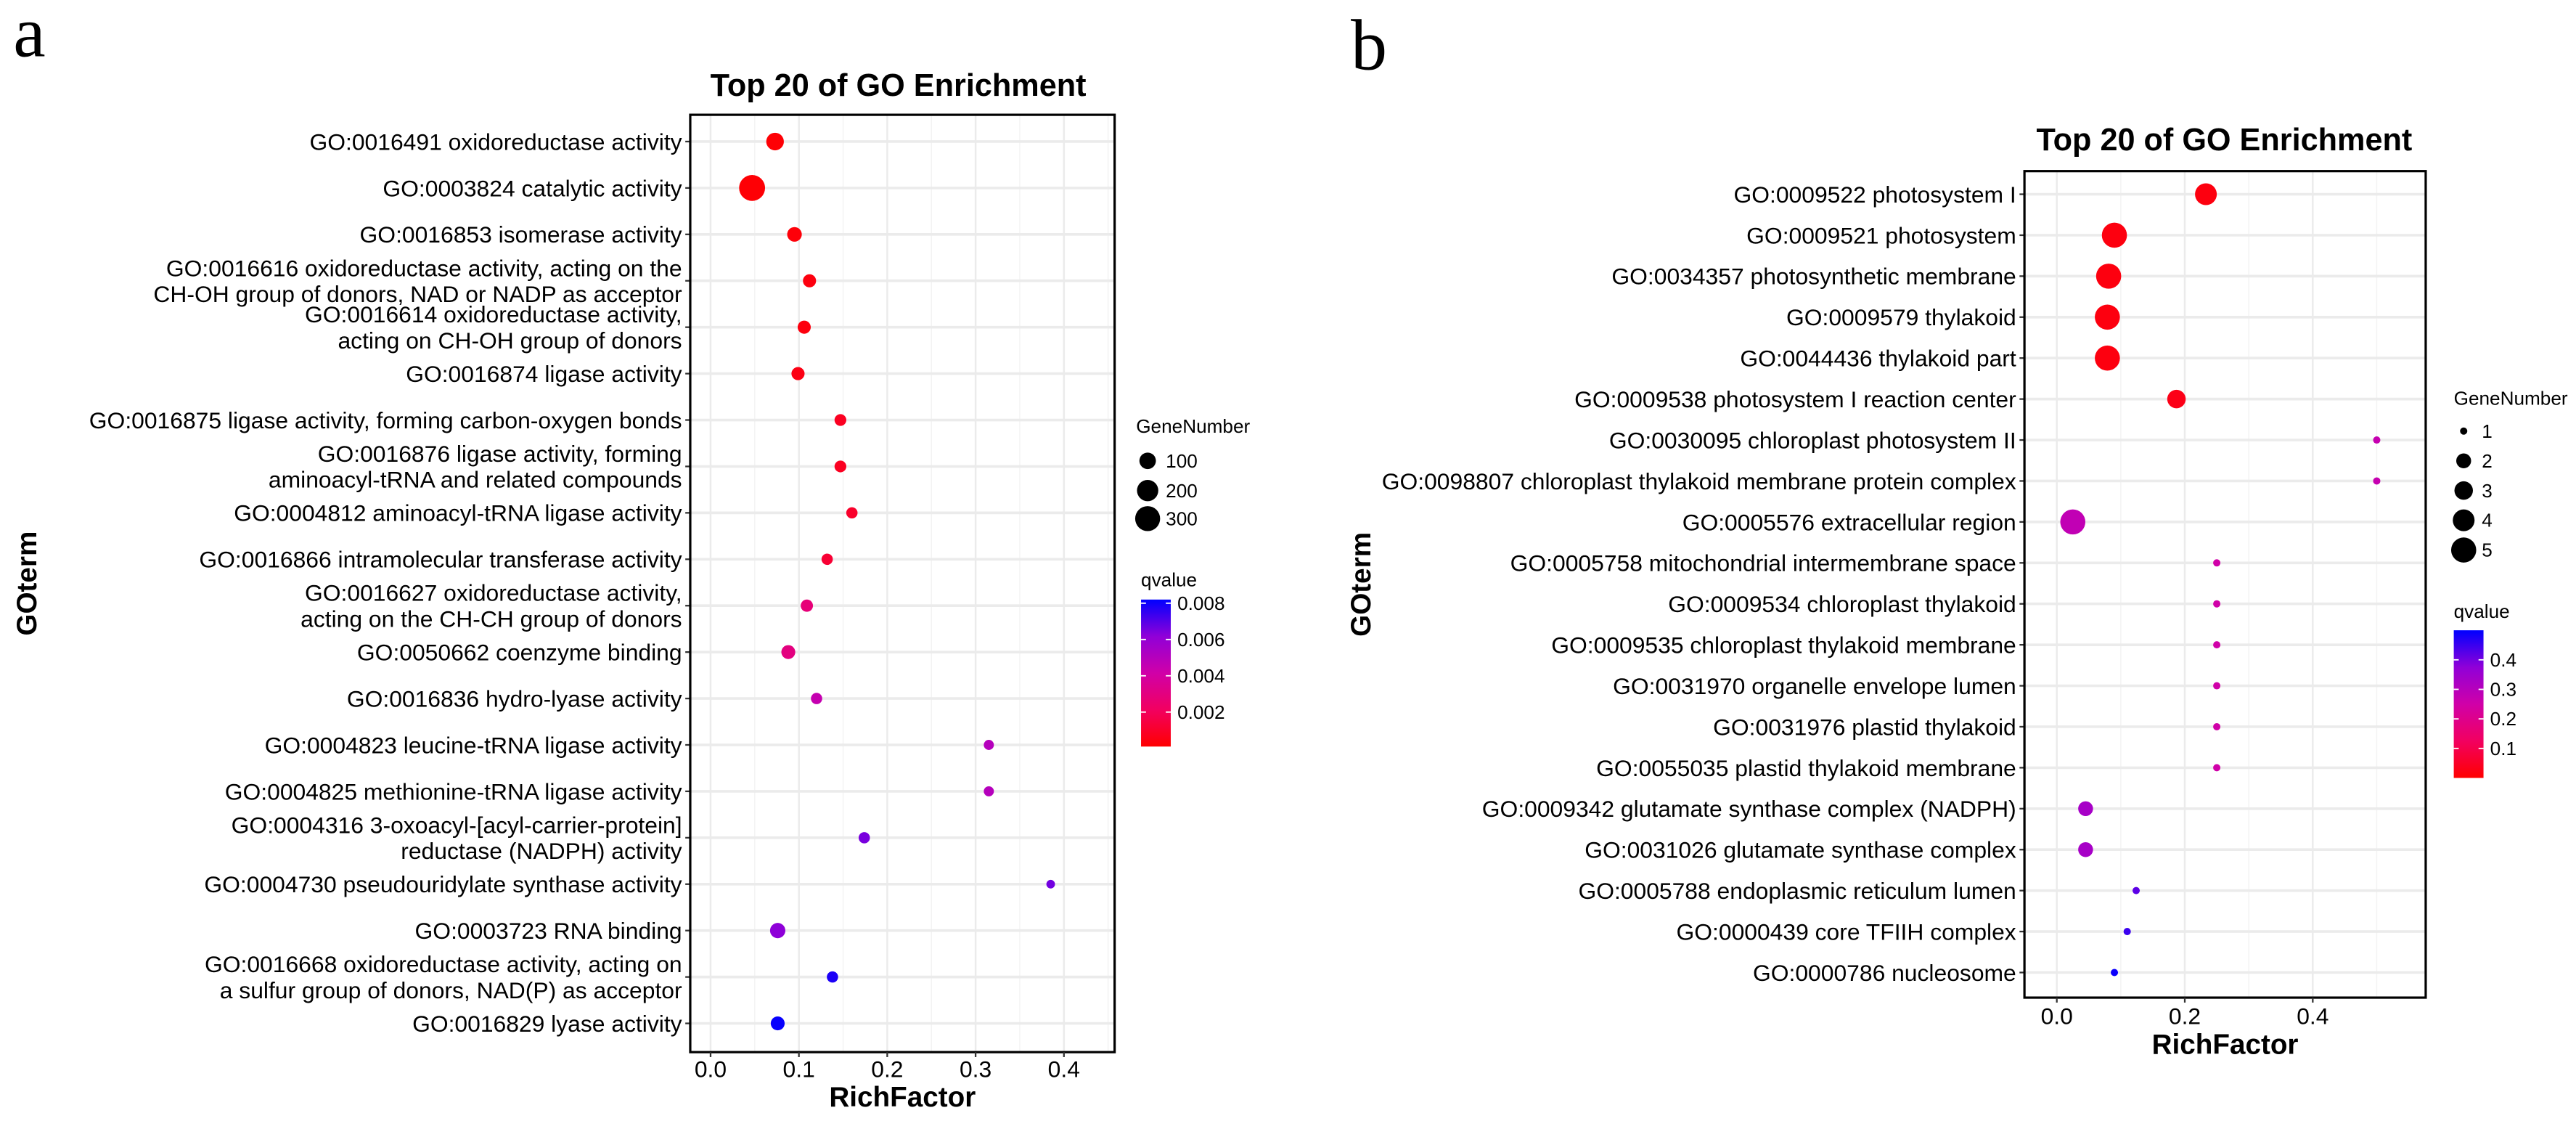 This screenshot has width=2576, height=1121. Describe the element at coordinates (1169, 580) in the screenshot. I see `color-legend-title: qvalue` at that location.